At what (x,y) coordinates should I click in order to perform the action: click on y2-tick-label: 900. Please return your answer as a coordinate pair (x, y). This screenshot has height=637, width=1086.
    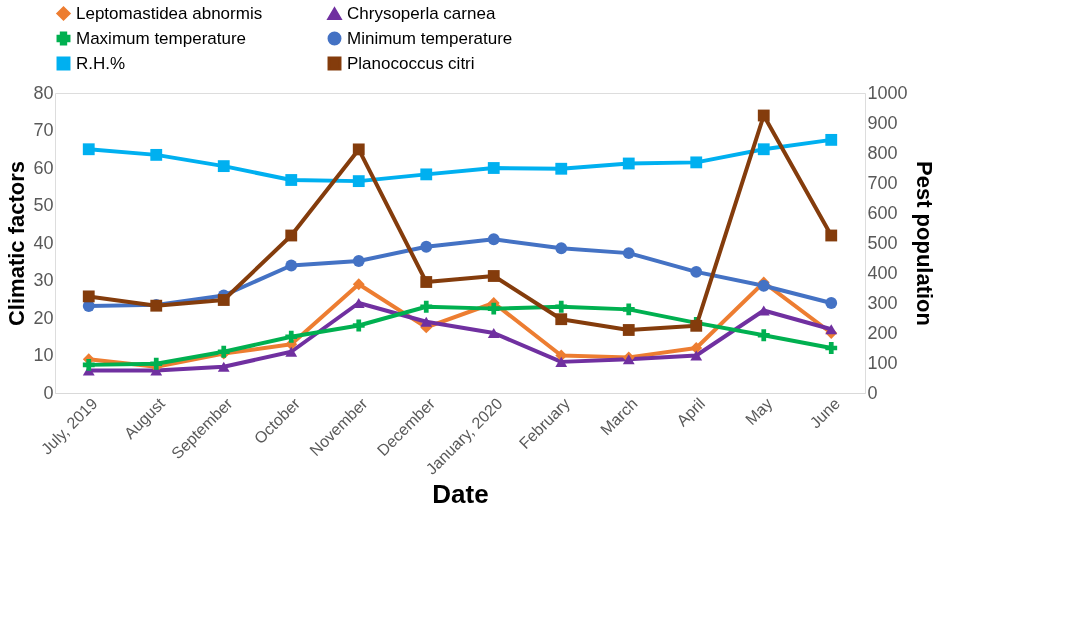
    Looking at the image, I should click on (882, 122).